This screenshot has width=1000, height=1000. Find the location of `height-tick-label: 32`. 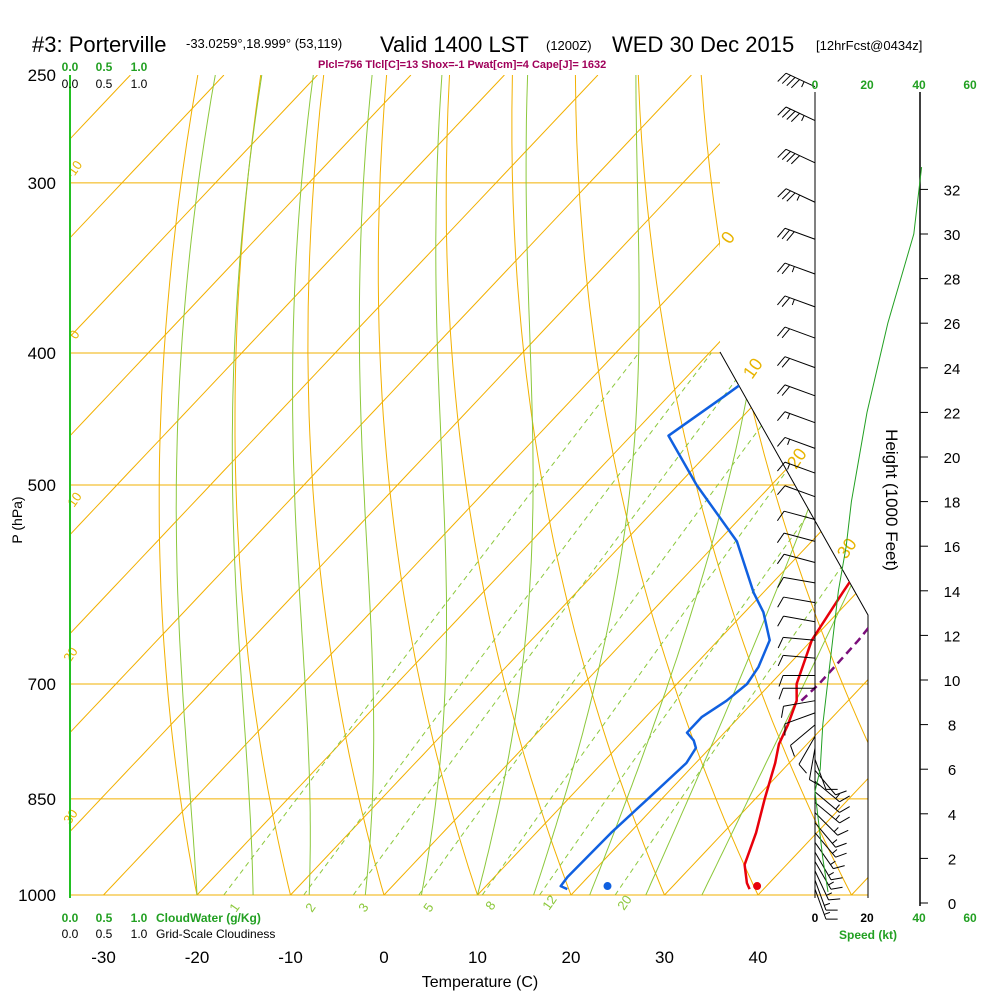

height-tick-label: 32 is located at coordinates (952, 190).